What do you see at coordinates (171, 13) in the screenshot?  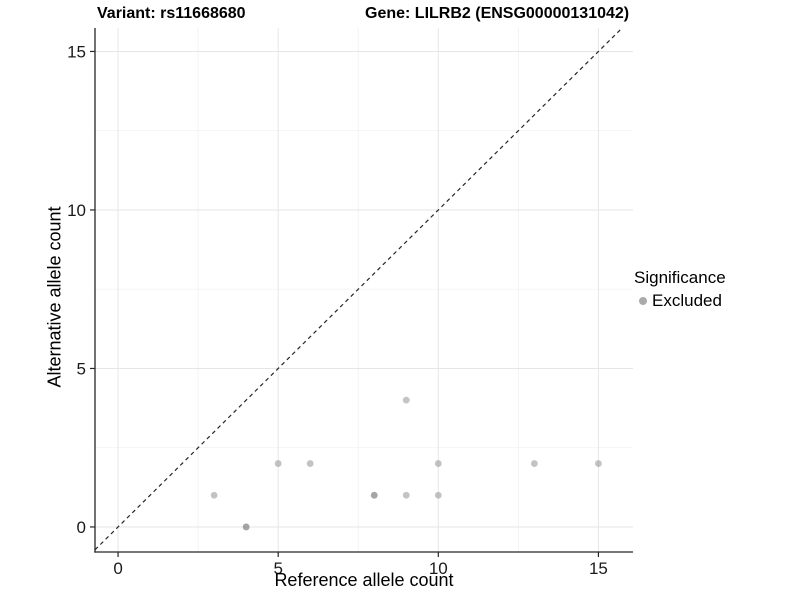 I see `variant-title: Variant: rs11668680` at bounding box center [171, 13].